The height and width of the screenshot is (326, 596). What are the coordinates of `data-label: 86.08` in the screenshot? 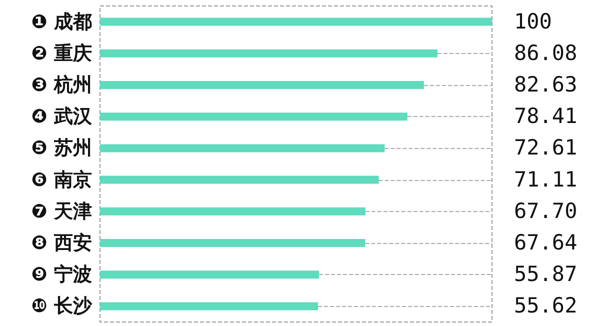 It's located at (546, 52).